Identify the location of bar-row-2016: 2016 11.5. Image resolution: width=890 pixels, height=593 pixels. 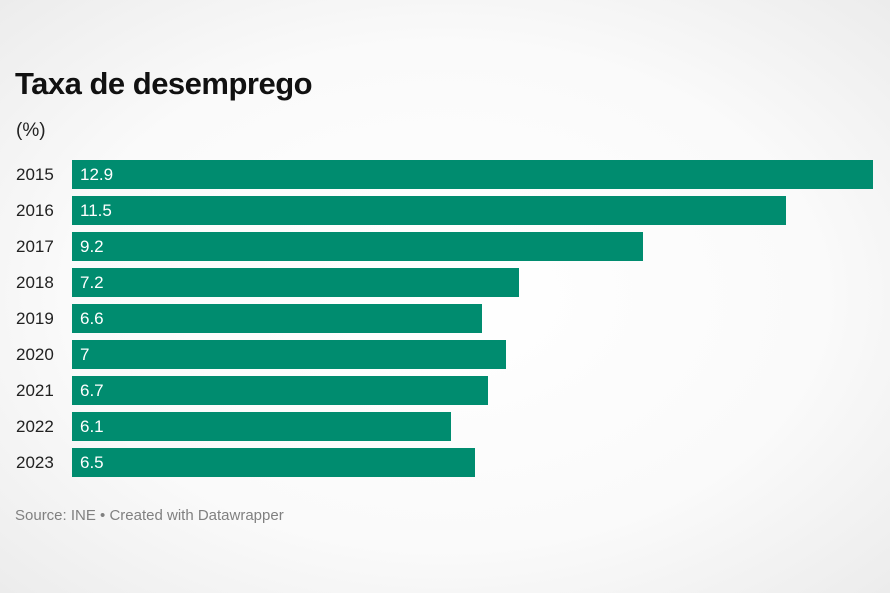
(445, 210).